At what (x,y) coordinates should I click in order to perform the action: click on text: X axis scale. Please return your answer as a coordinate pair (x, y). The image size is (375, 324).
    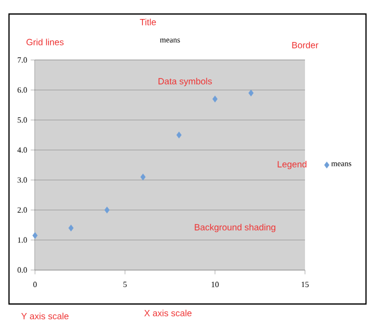
    Looking at the image, I should click on (168, 313).